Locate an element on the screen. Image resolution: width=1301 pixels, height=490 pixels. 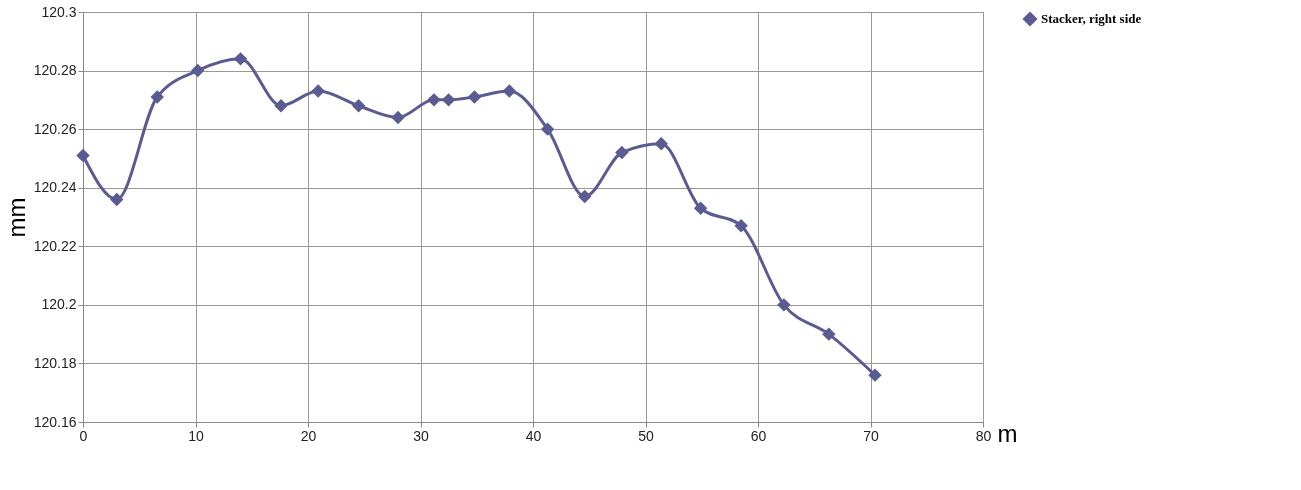
y-tick-label: 120.28 is located at coordinates (55, 70).